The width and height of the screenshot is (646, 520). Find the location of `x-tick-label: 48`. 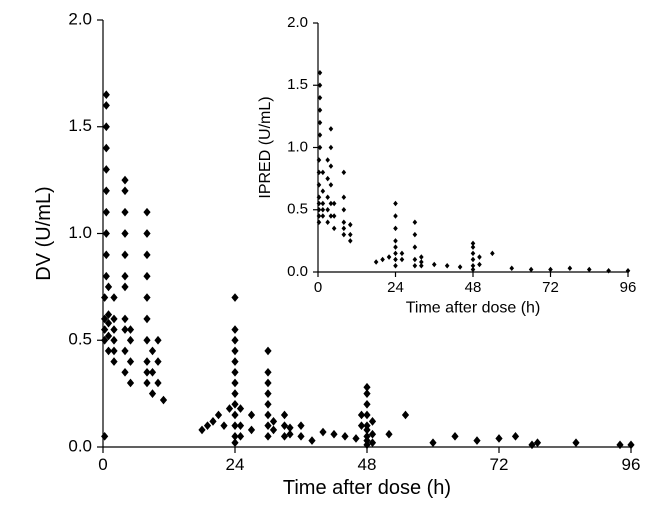

x-tick-label: 48 is located at coordinates (473, 287).